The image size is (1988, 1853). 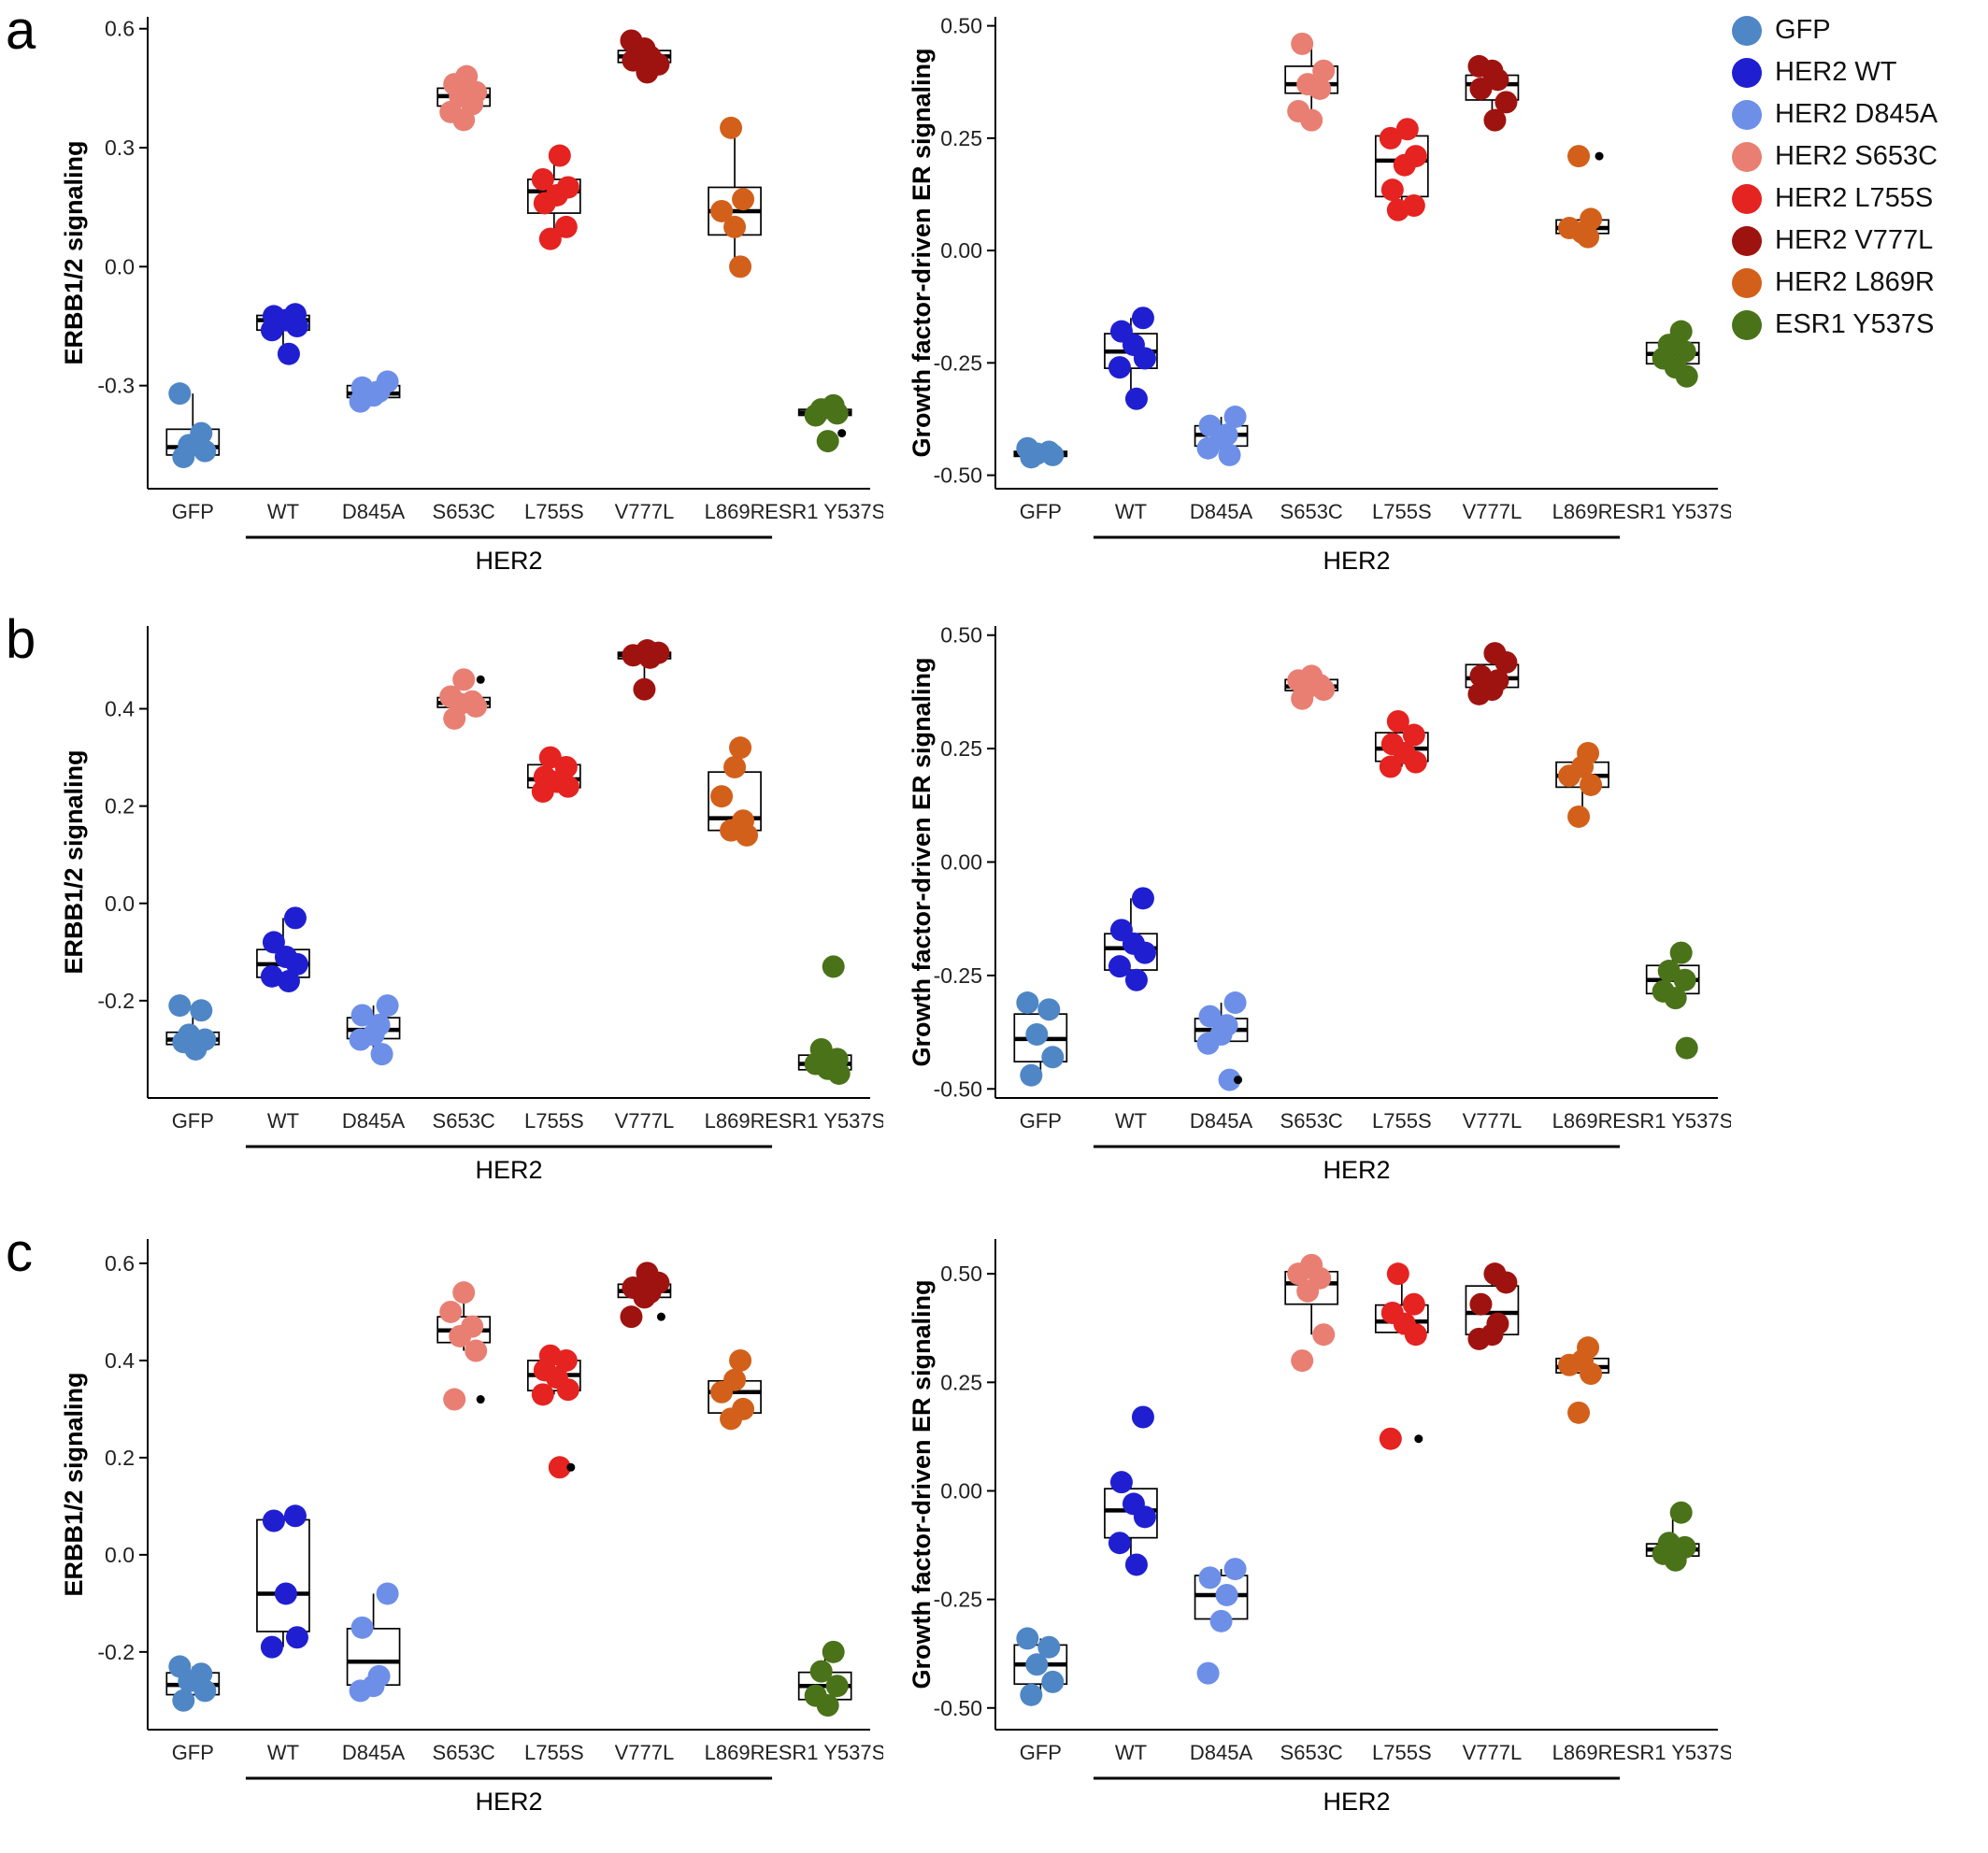 What do you see at coordinates (1402, 1752) in the screenshot?
I see `x-tick-label: L755S` at bounding box center [1402, 1752].